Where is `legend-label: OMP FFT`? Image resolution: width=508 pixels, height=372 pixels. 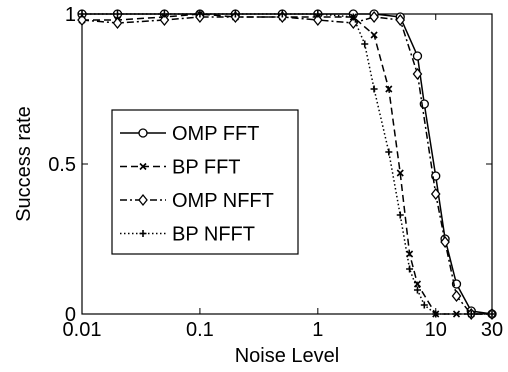 legend-label: OMP FFT is located at coordinates (215, 134).